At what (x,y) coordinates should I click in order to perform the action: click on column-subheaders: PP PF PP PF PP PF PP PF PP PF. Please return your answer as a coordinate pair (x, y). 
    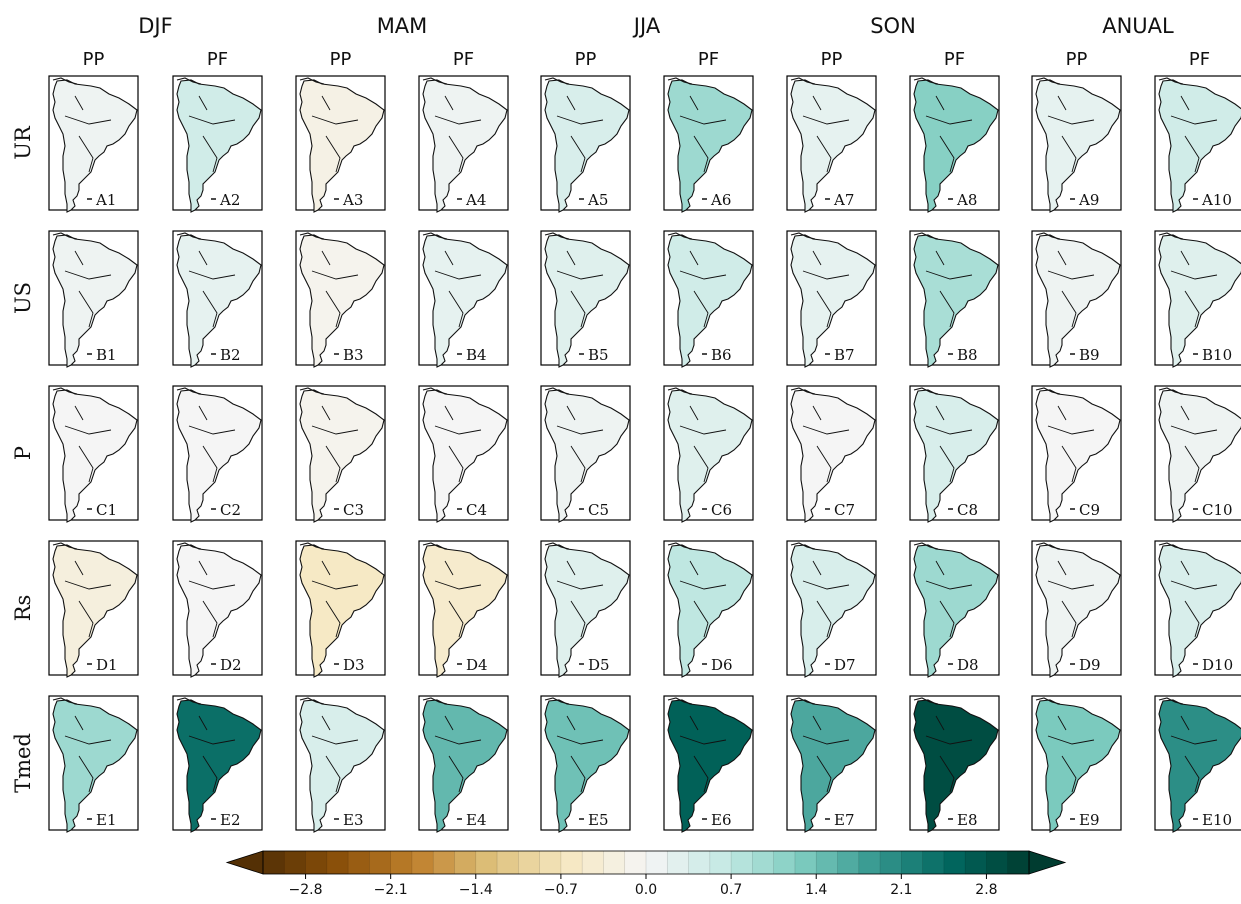
    Looking at the image, I should click on (646, 59).